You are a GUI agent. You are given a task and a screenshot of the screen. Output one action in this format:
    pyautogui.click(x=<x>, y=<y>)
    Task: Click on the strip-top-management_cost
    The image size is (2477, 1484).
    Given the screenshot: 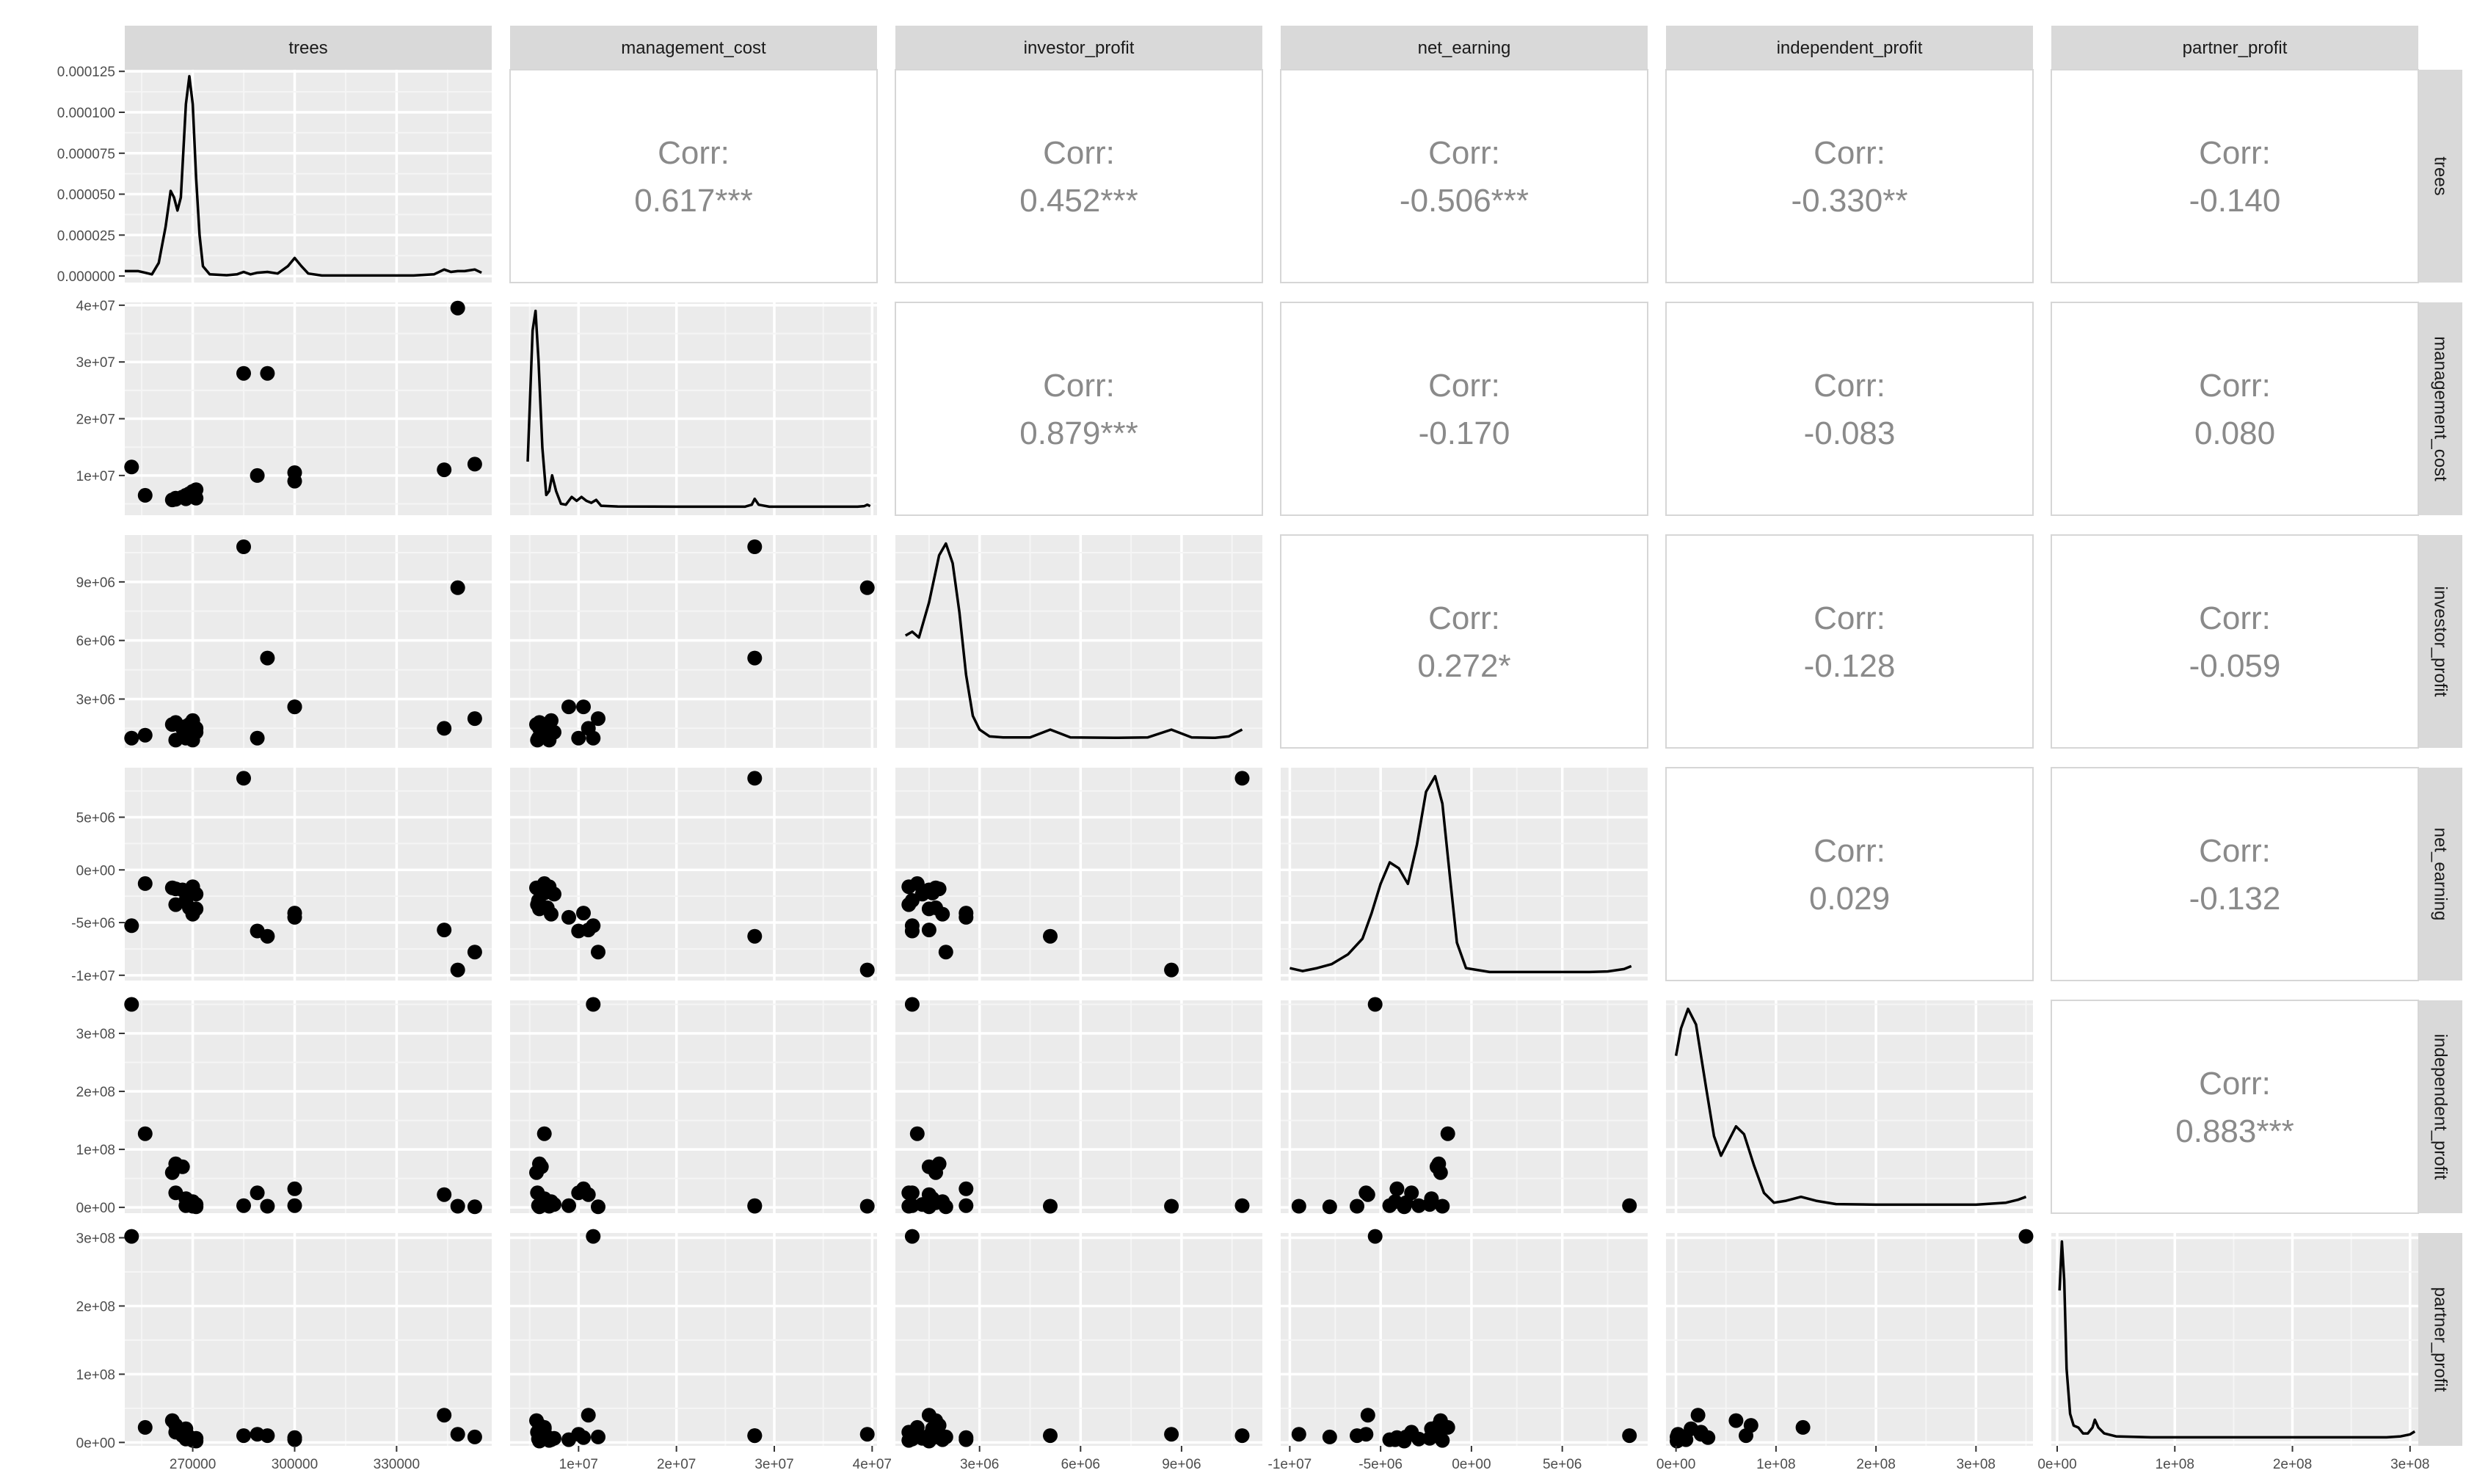 What is the action you would take?
    pyautogui.click(x=693, y=48)
    